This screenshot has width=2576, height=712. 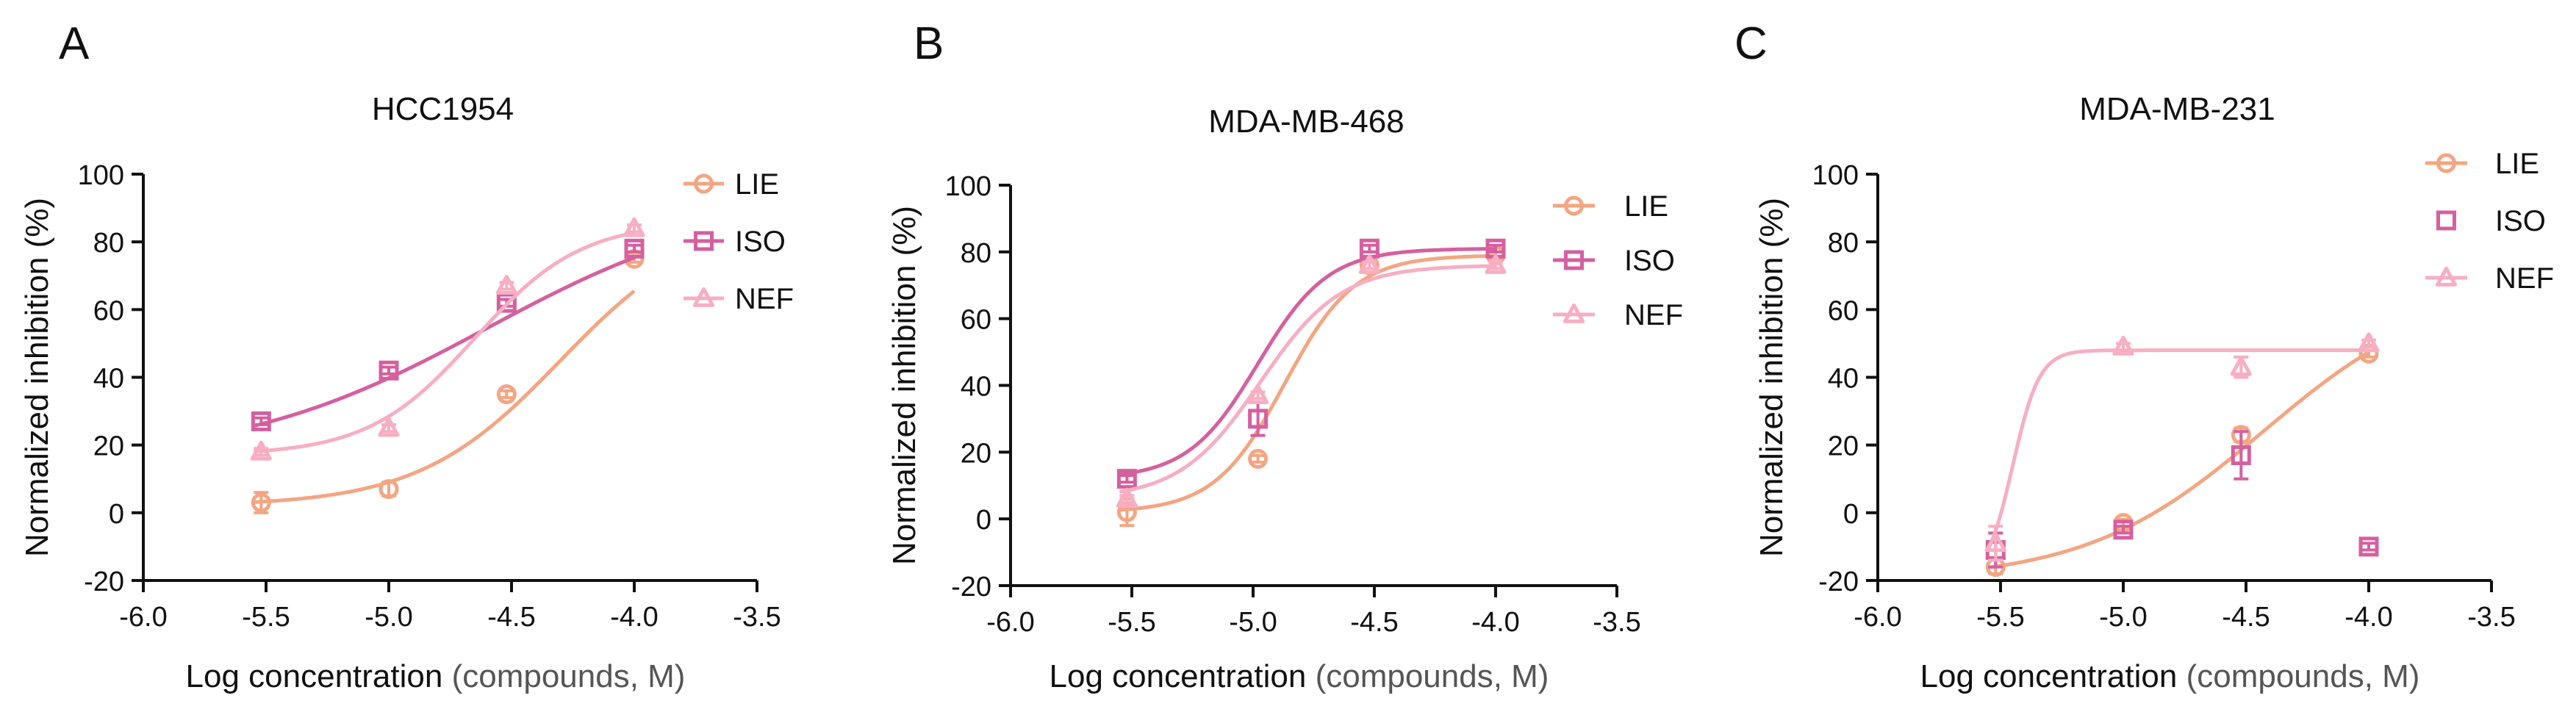 I want to click on fit-curve-lie, so click(x=445, y=397).